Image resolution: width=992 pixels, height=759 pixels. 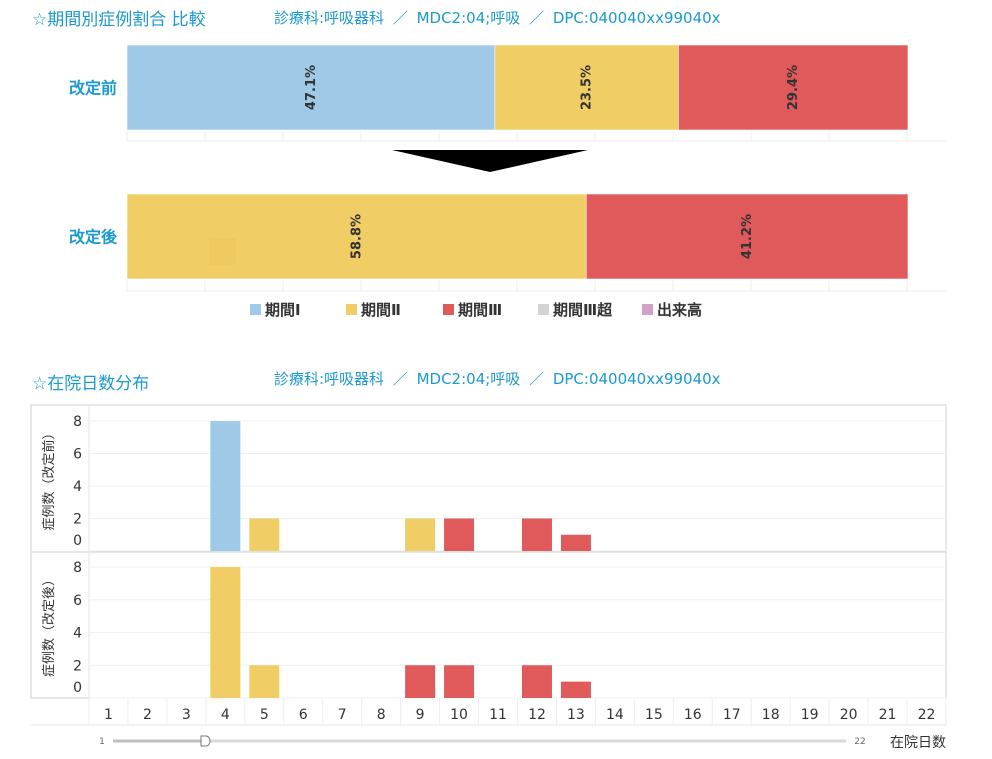 What do you see at coordinates (420, 715) in the screenshot?
I see `x-tick-9: 9` at bounding box center [420, 715].